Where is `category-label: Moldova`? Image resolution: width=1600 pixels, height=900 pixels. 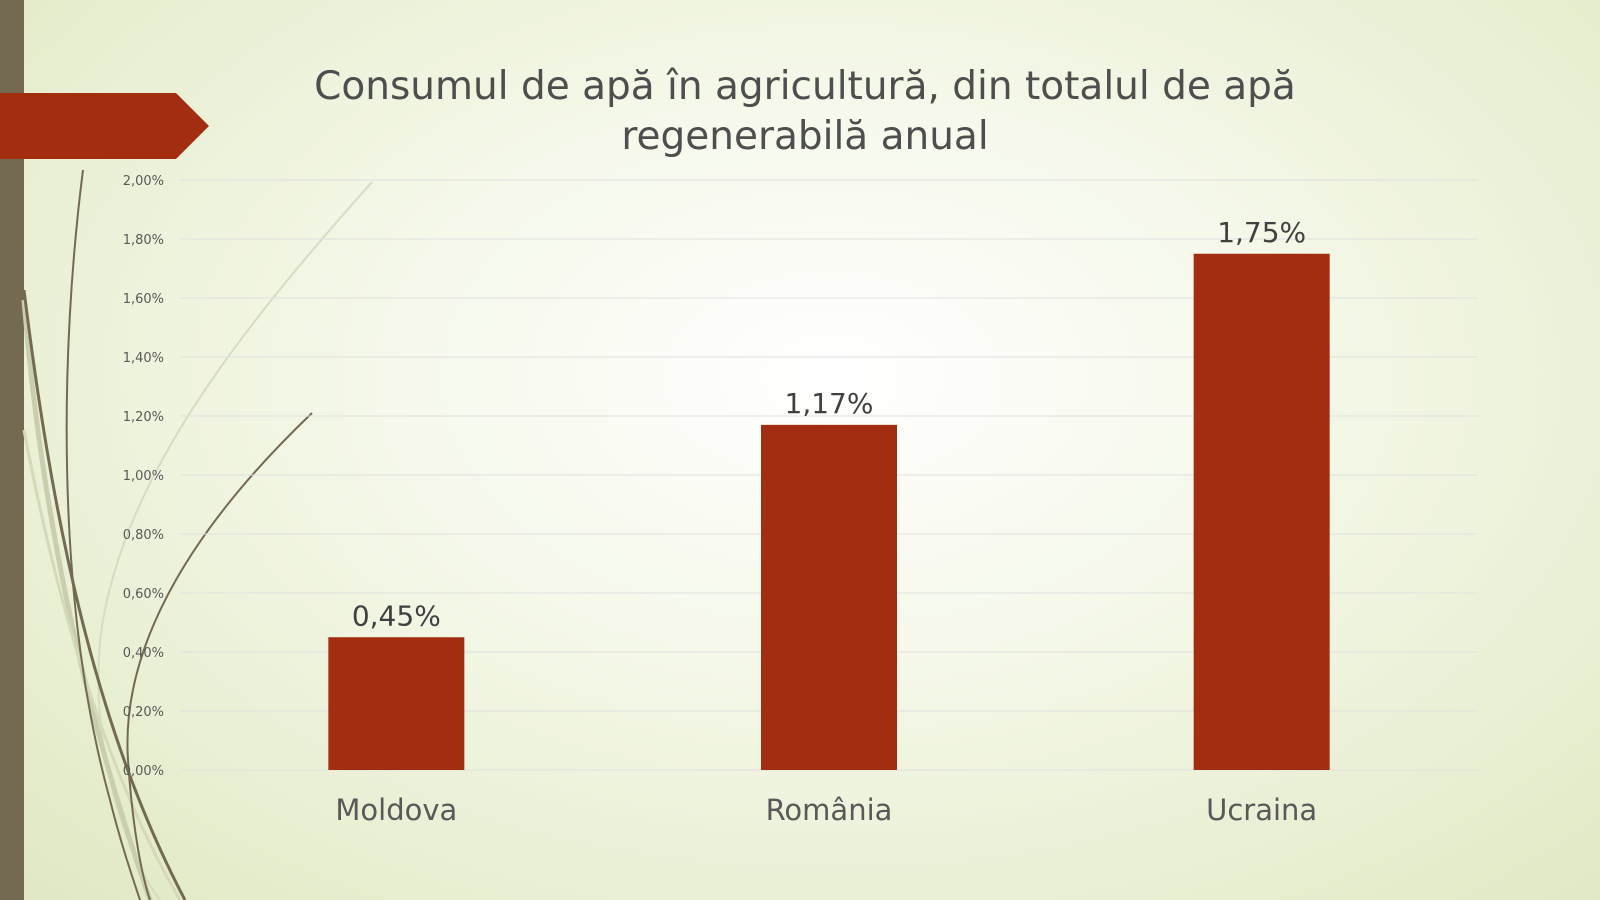
category-label: Moldova is located at coordinates (396, 810).